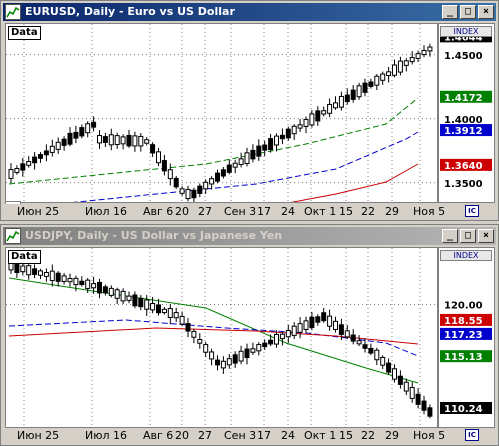 The width and height of the screenshot is (499, 446). I want to click on time-axis-label: 17, so click(264, 435).